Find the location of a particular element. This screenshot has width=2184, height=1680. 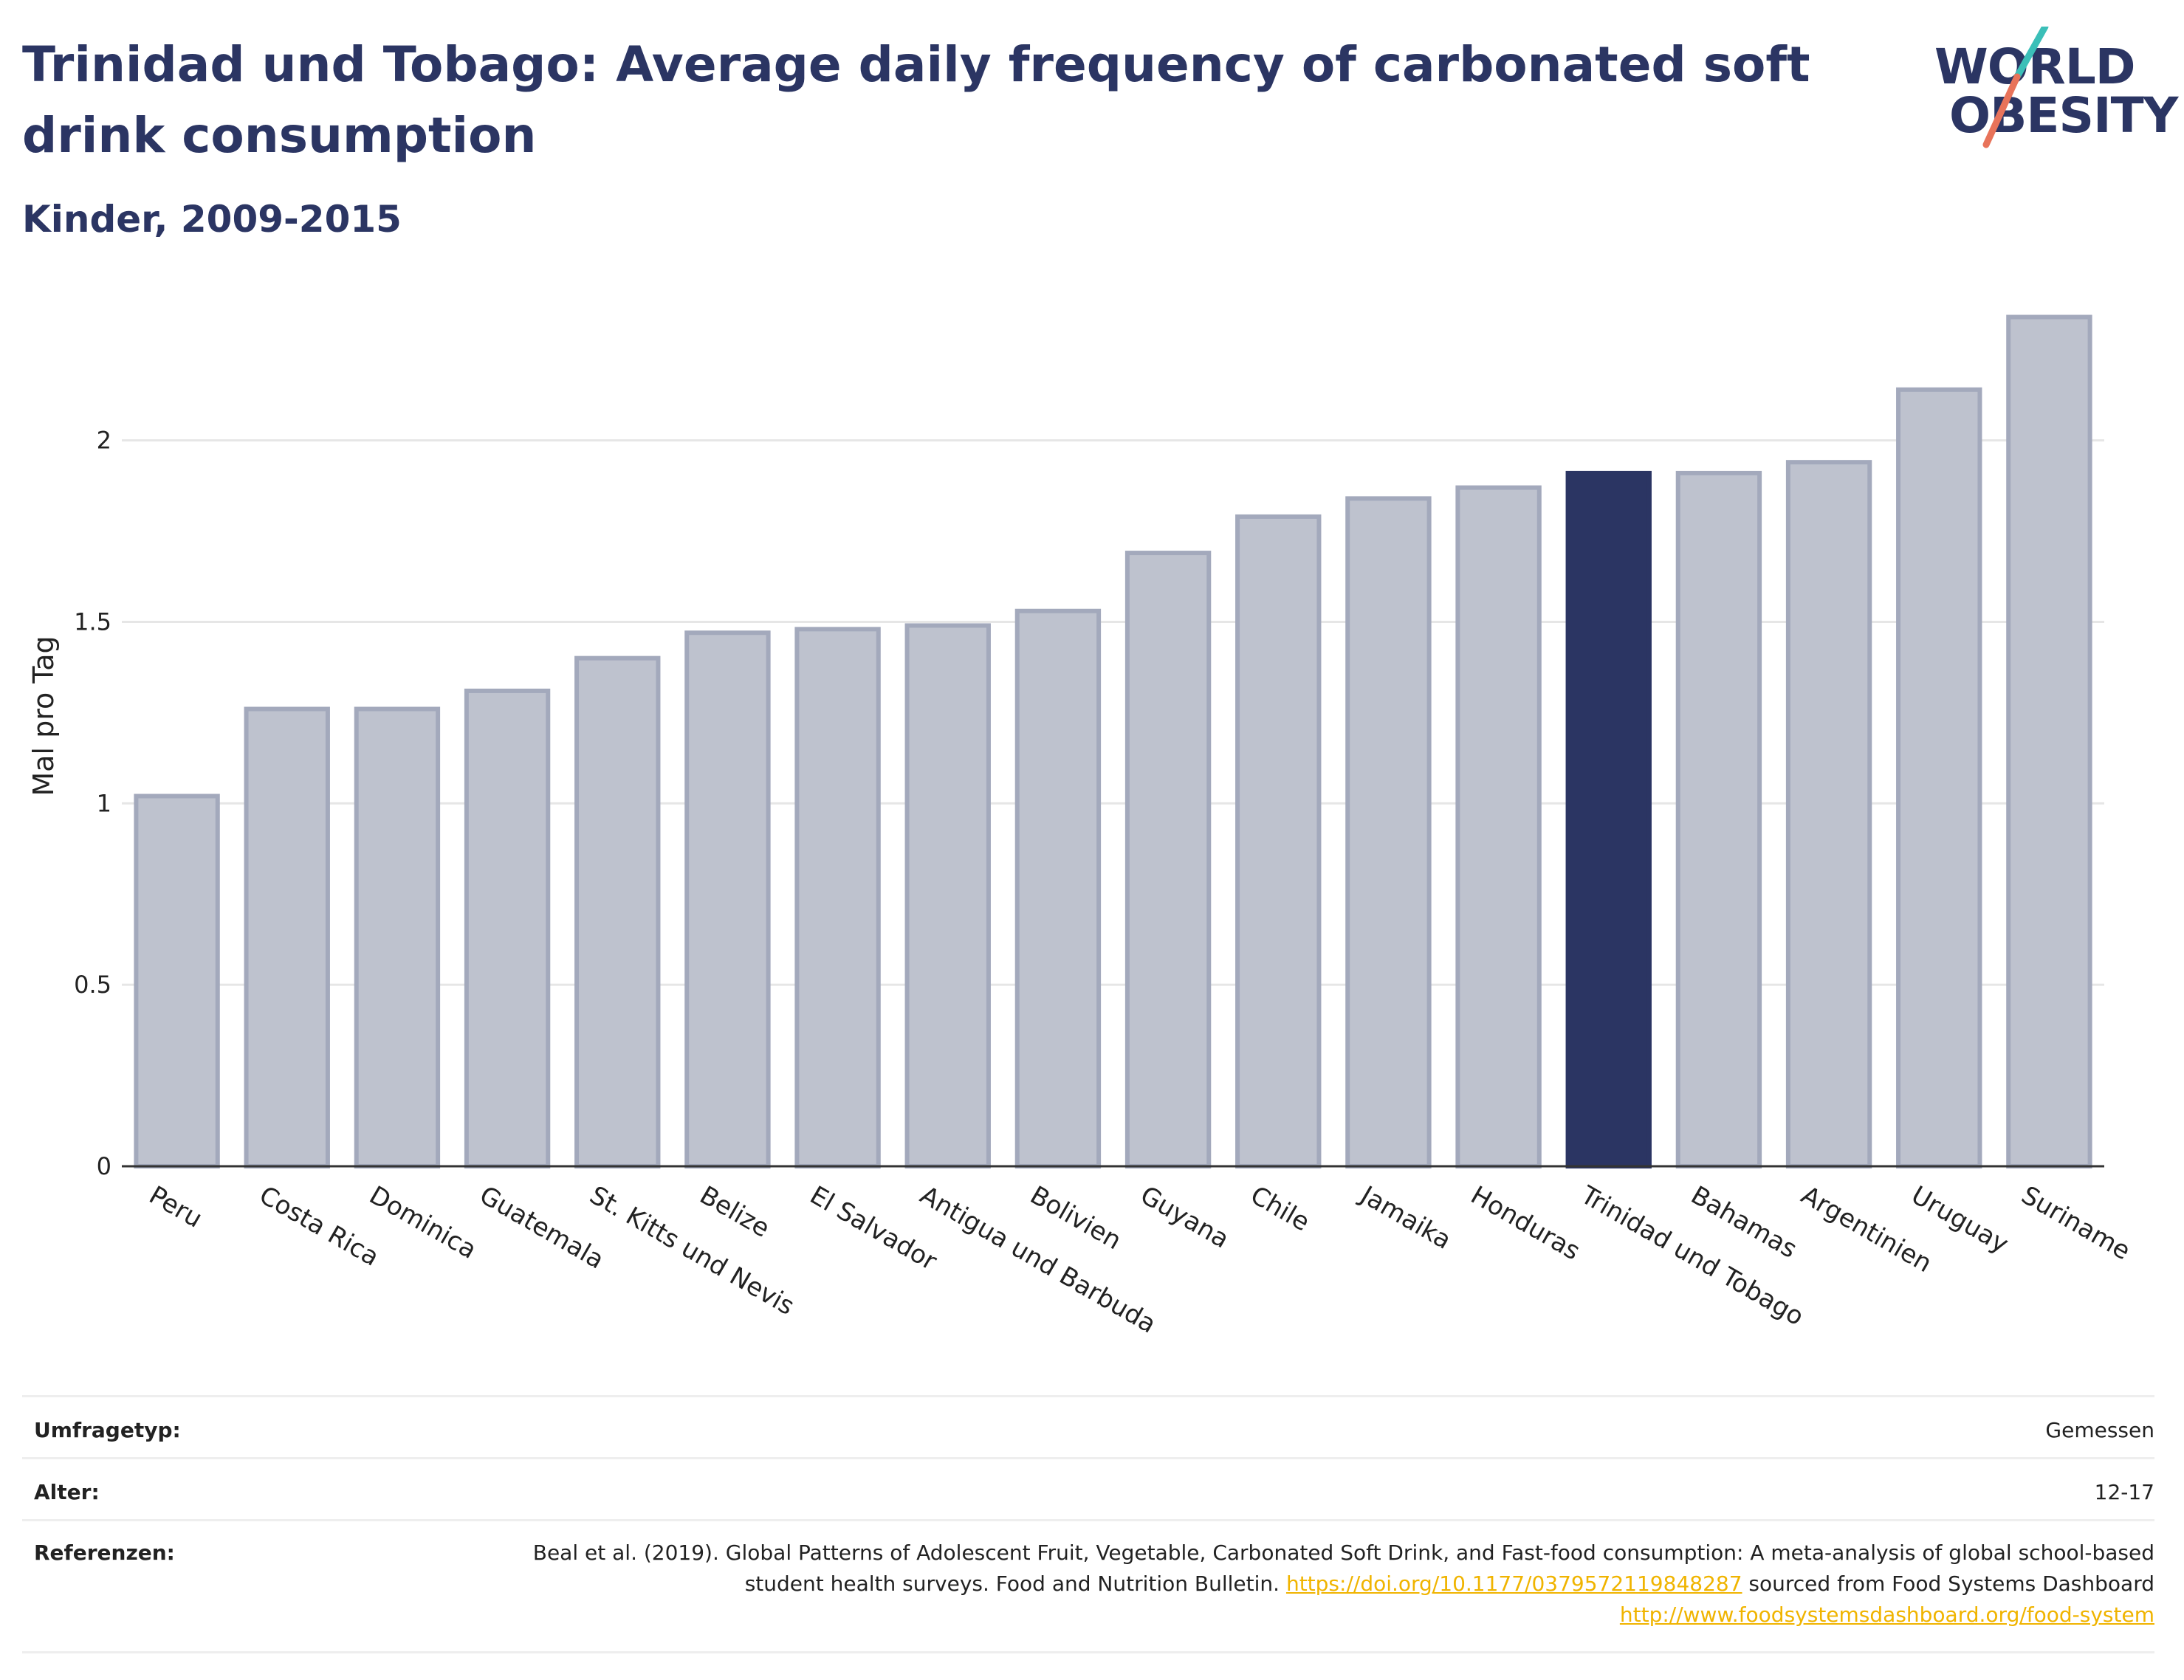

age-value: 12-17 is located at coordinates (2124, 1492).